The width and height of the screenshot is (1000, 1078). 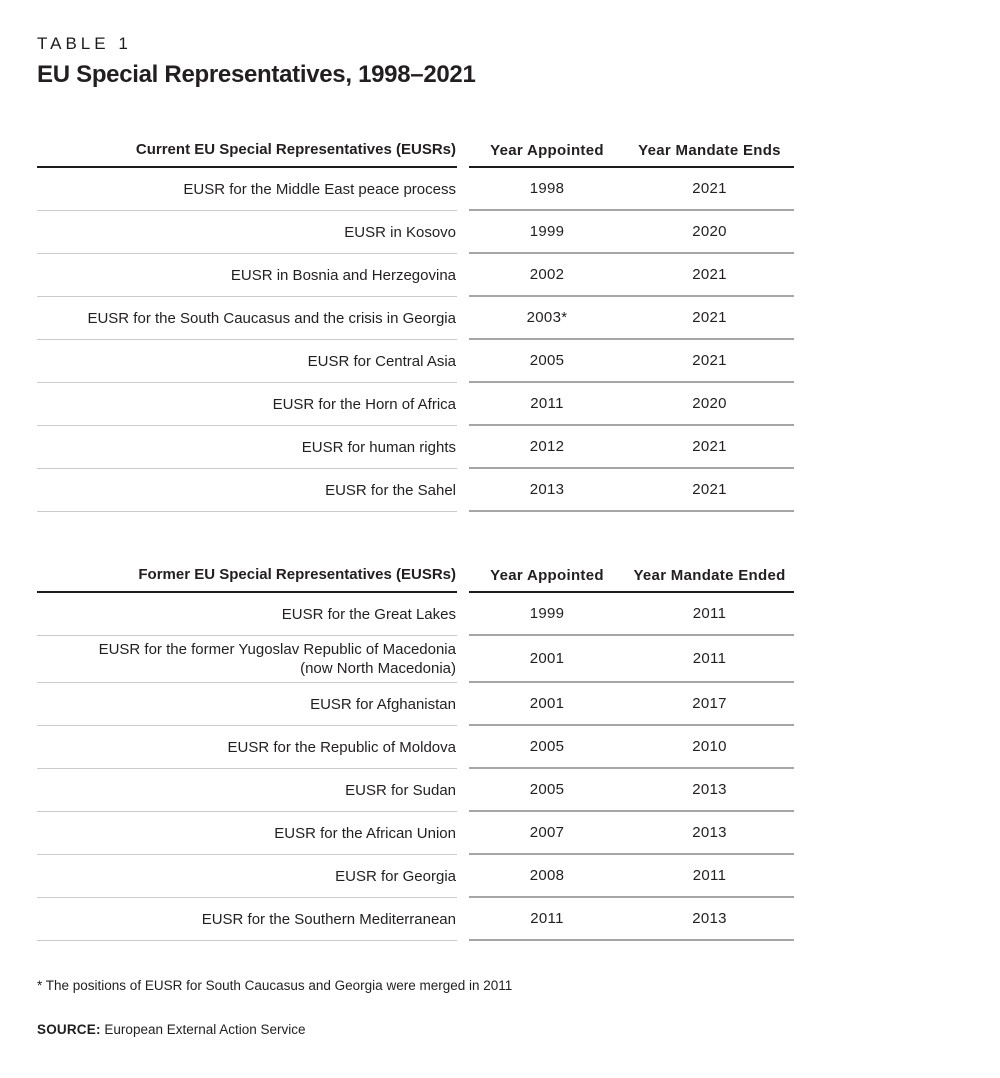 I want to click on year-cells: 2011 2013, so click(x=631, y=919).